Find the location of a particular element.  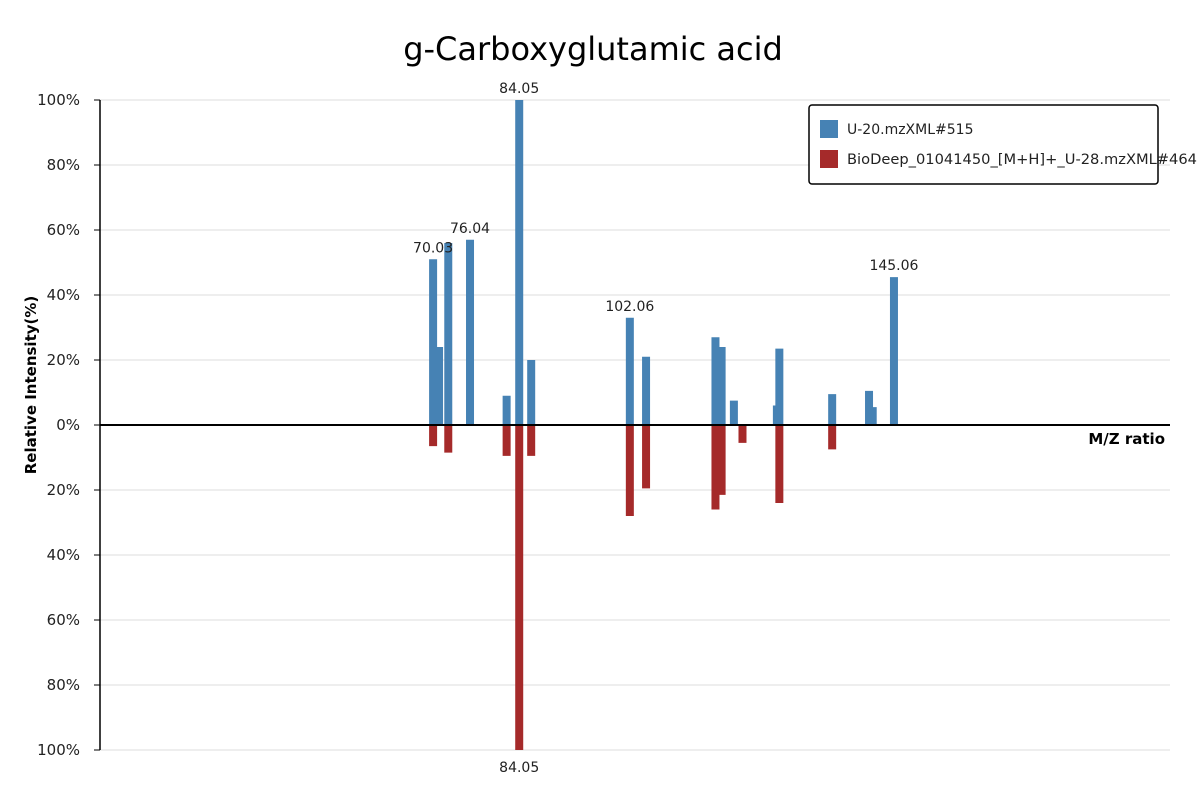

peak-label: 145.06 is located at coordinates (893, 266).